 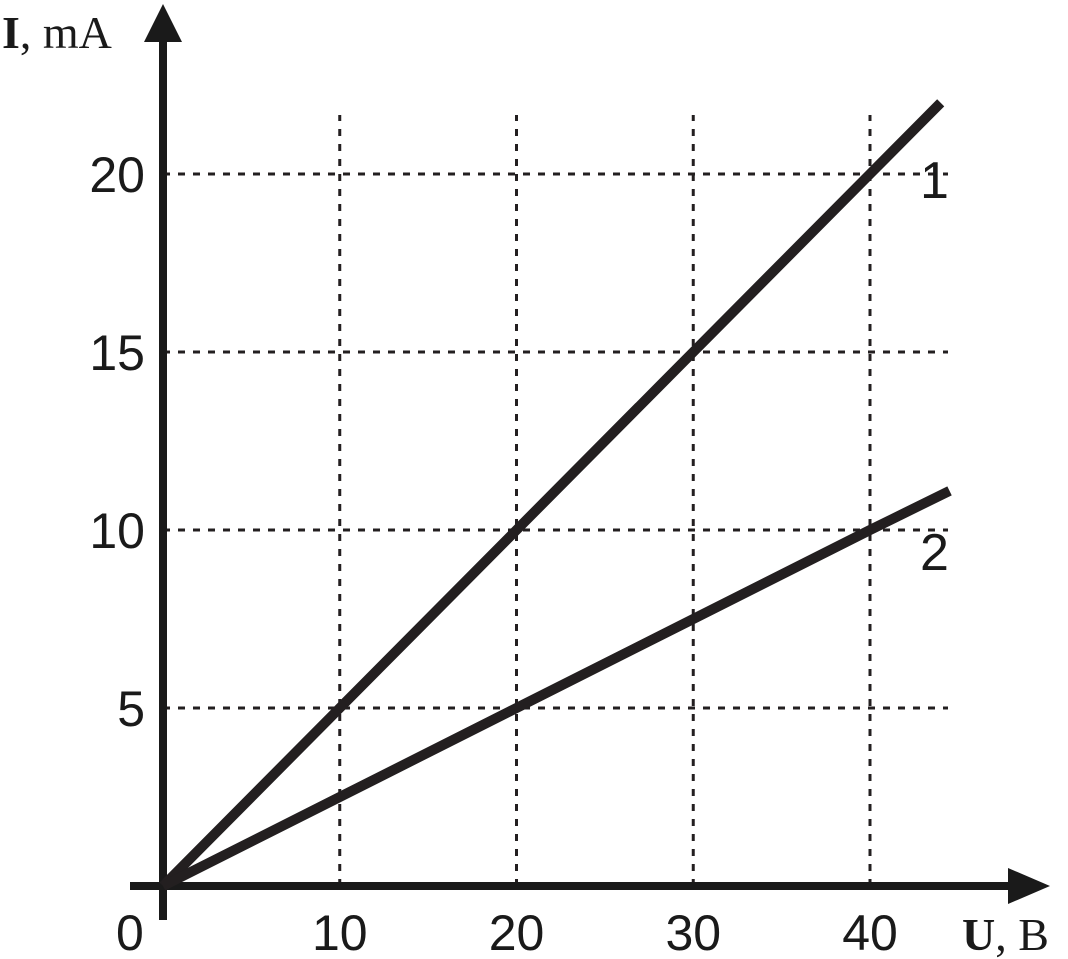 I want to click on y-tick-label: 20, so click(x=117, y=175).